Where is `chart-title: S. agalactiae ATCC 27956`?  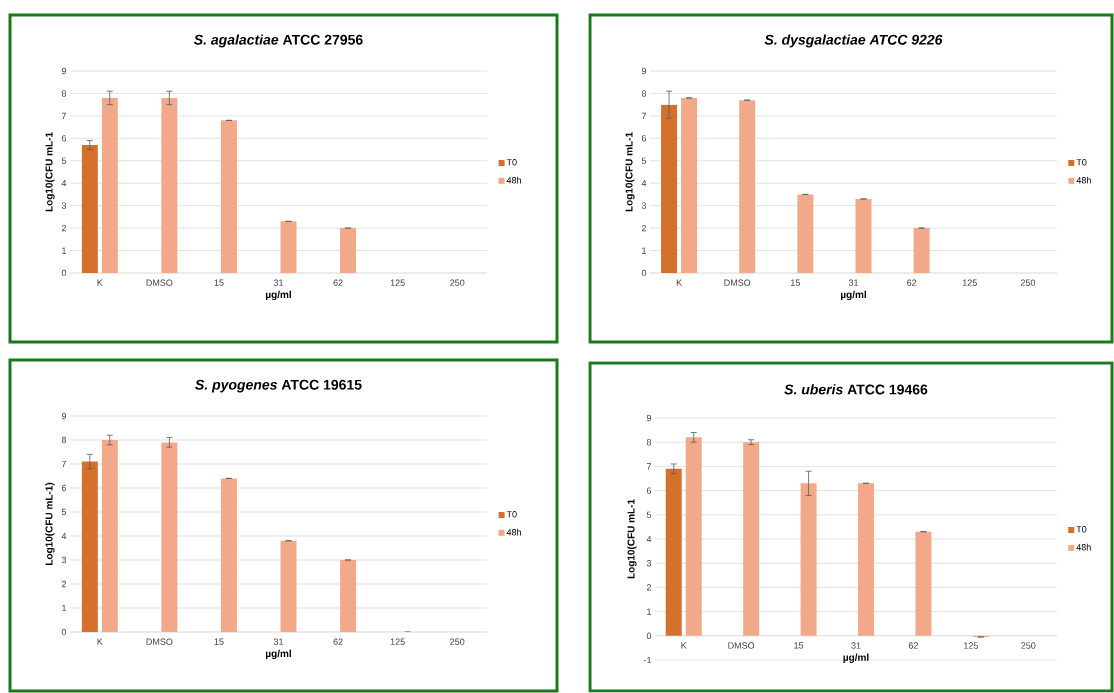
chart-title: S. agalactiae ATCC 27956 is located at coordinates (278, 41).